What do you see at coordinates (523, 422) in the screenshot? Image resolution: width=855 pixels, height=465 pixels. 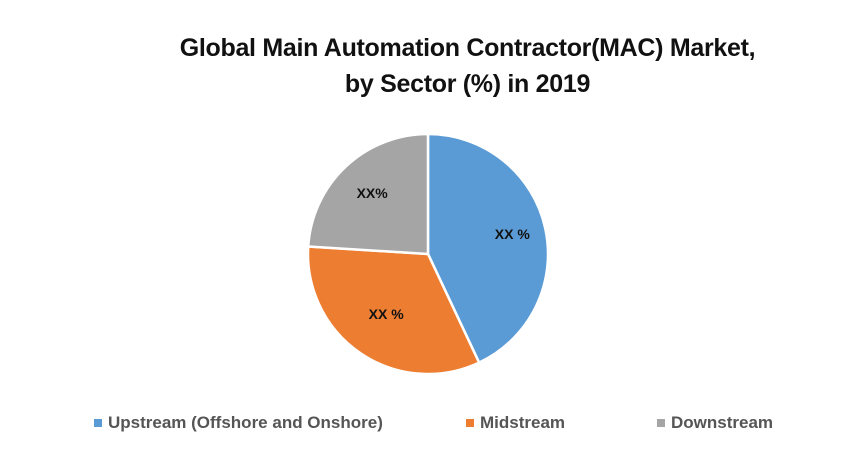 I see `legend-label-midstream: Midstream` at bounding box center [523, 422].